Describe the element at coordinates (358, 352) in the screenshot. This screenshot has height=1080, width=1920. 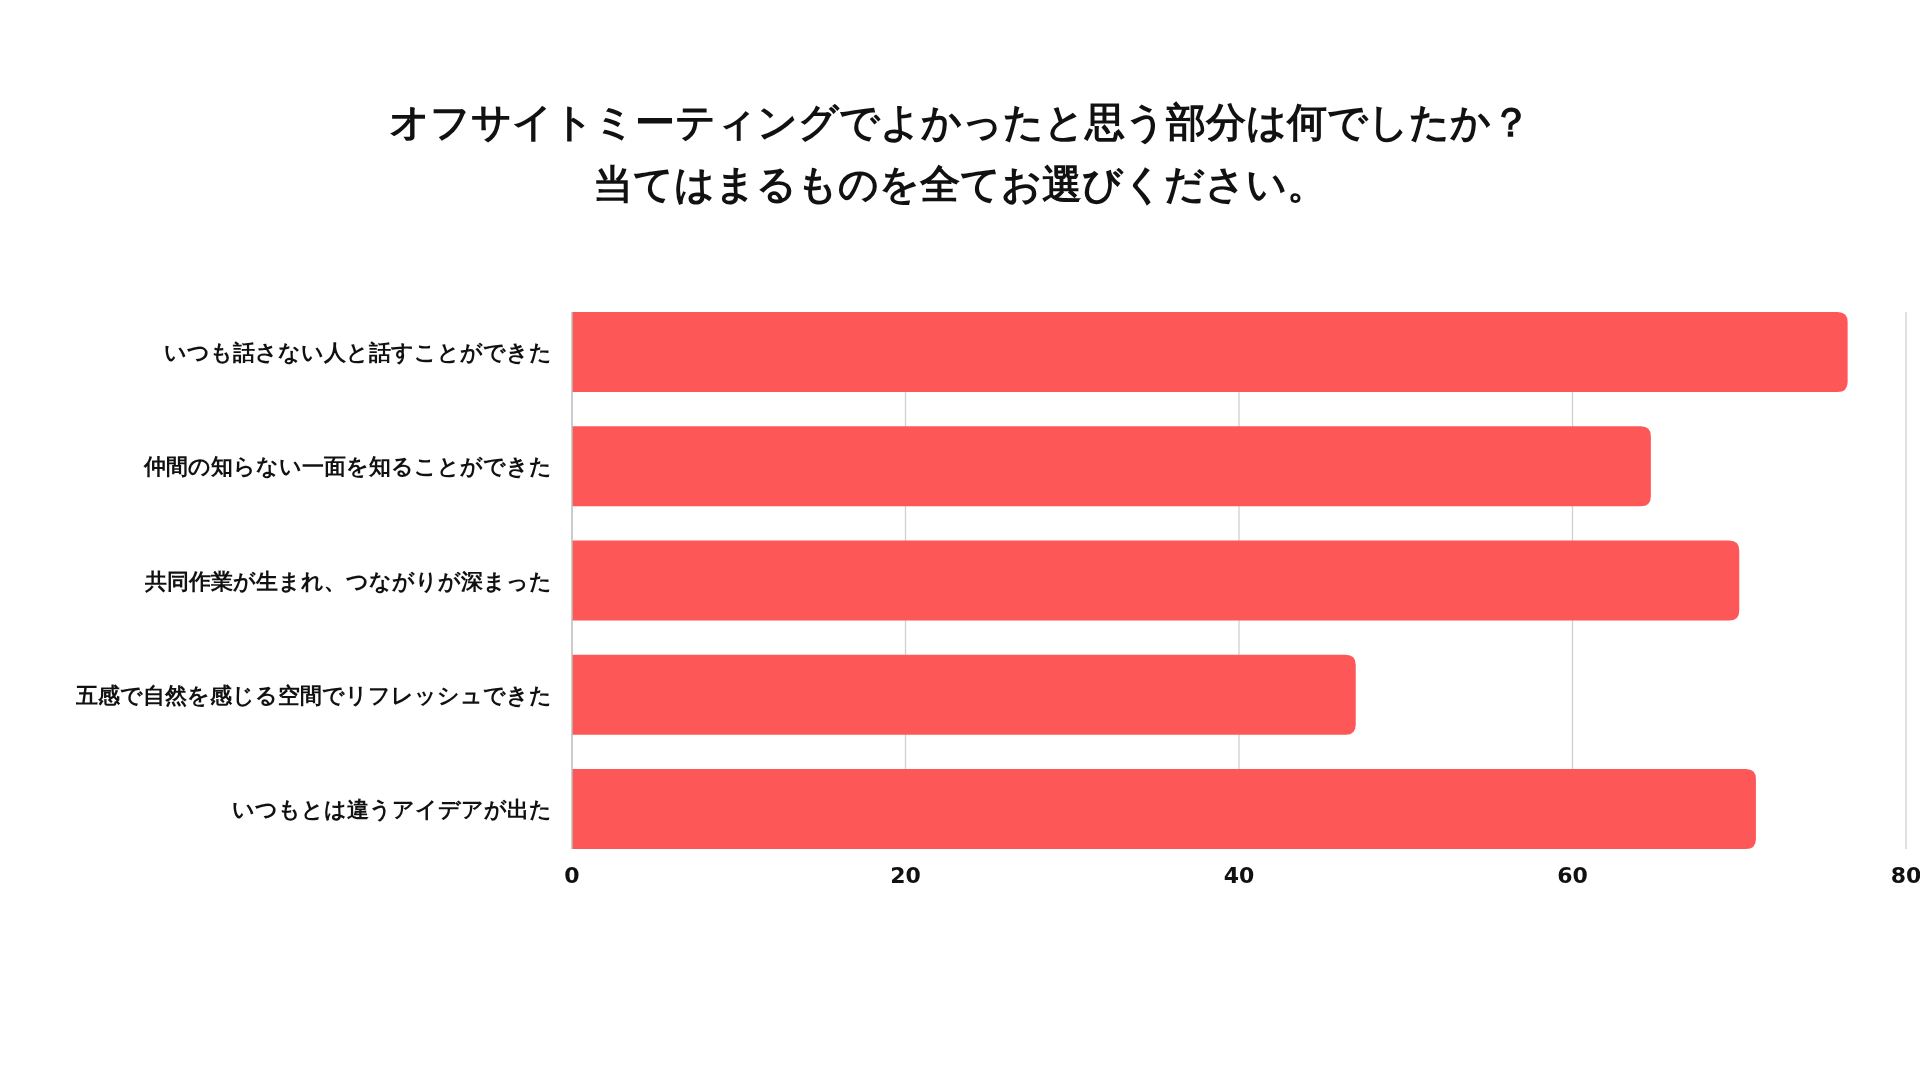
I see `y-tick-label: いつも話さない人と話すことができた` at that location.